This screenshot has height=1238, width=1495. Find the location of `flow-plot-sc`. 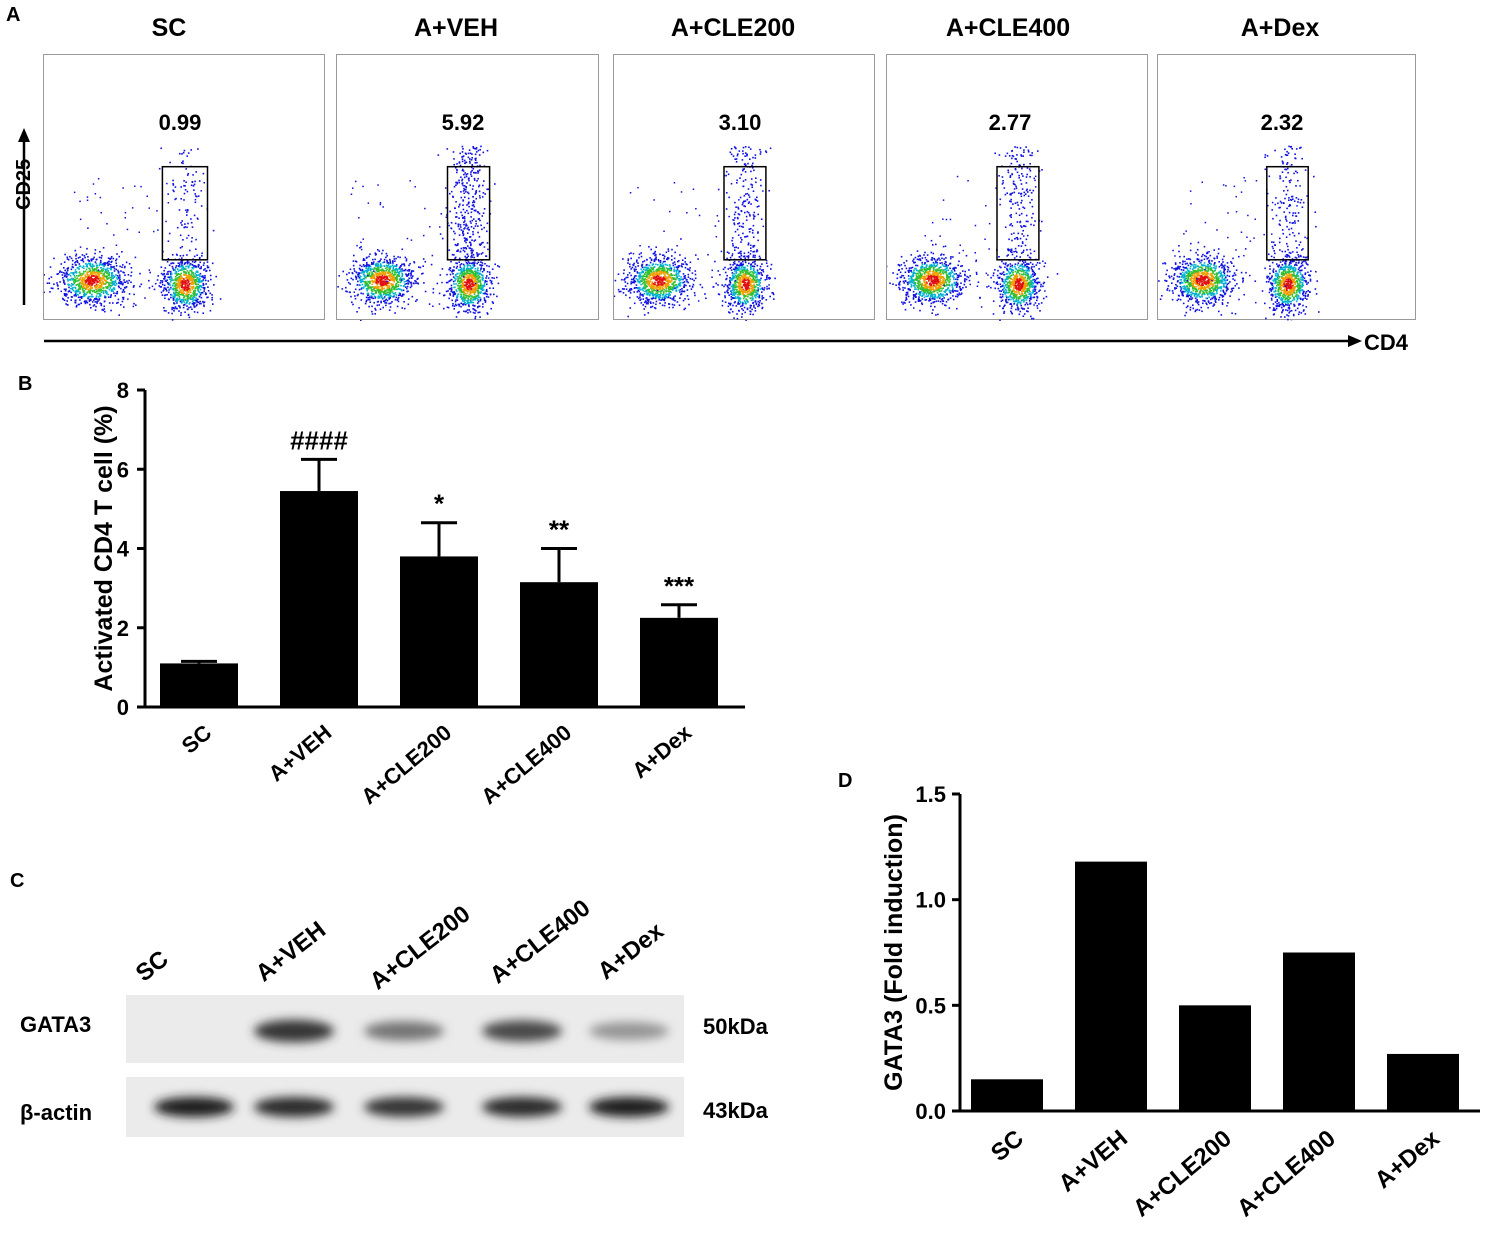

flow-plot-sc is located at coordinates (184, 187).